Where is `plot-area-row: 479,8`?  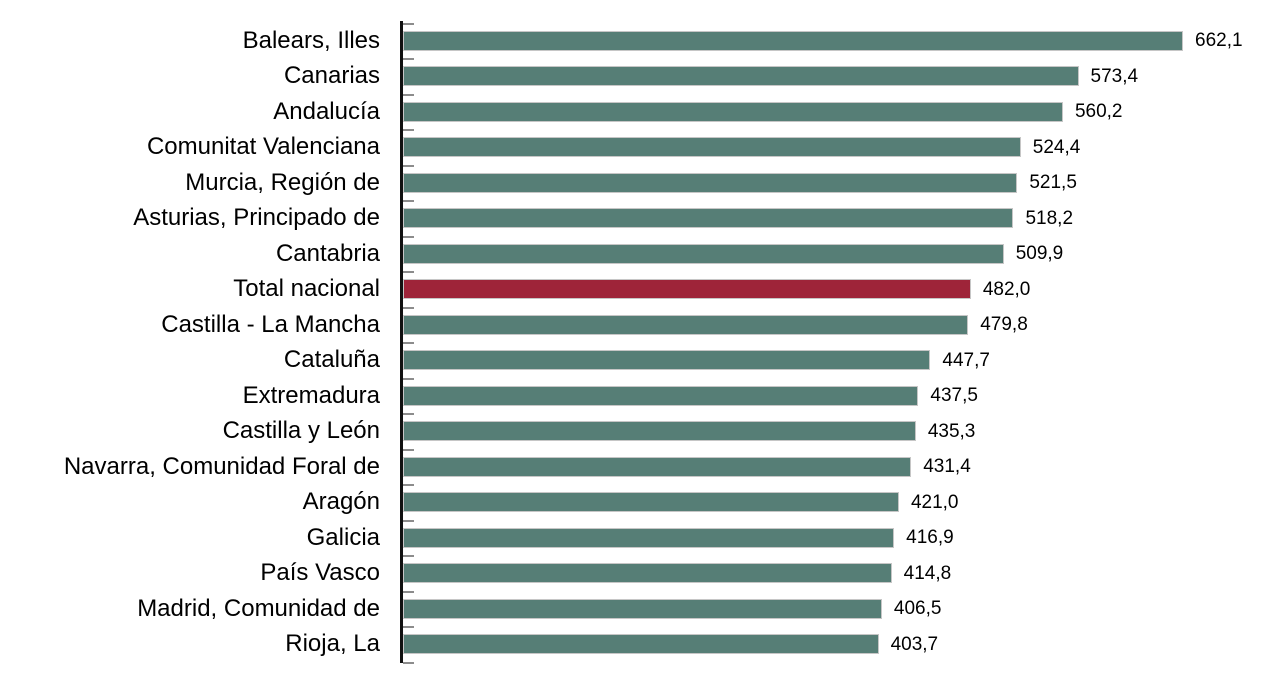 plot-area-row: 479,8 is located at coordinates (834, 325).